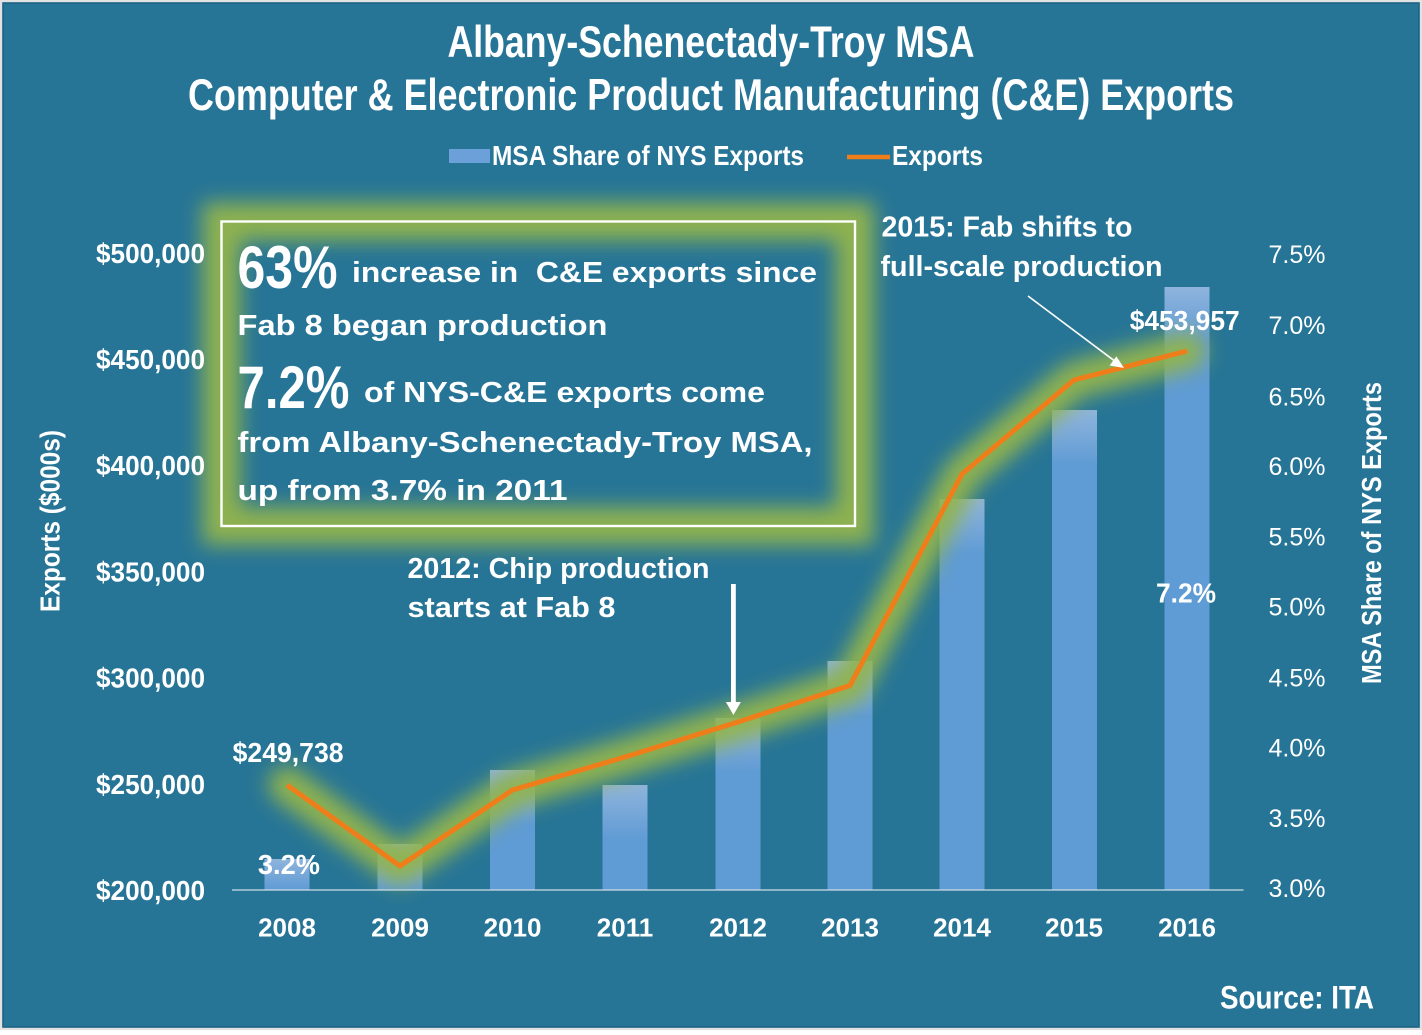  Describe the element at coordinates (400, 928) in the screenshot. I see `svg-text: 2009` at that location.